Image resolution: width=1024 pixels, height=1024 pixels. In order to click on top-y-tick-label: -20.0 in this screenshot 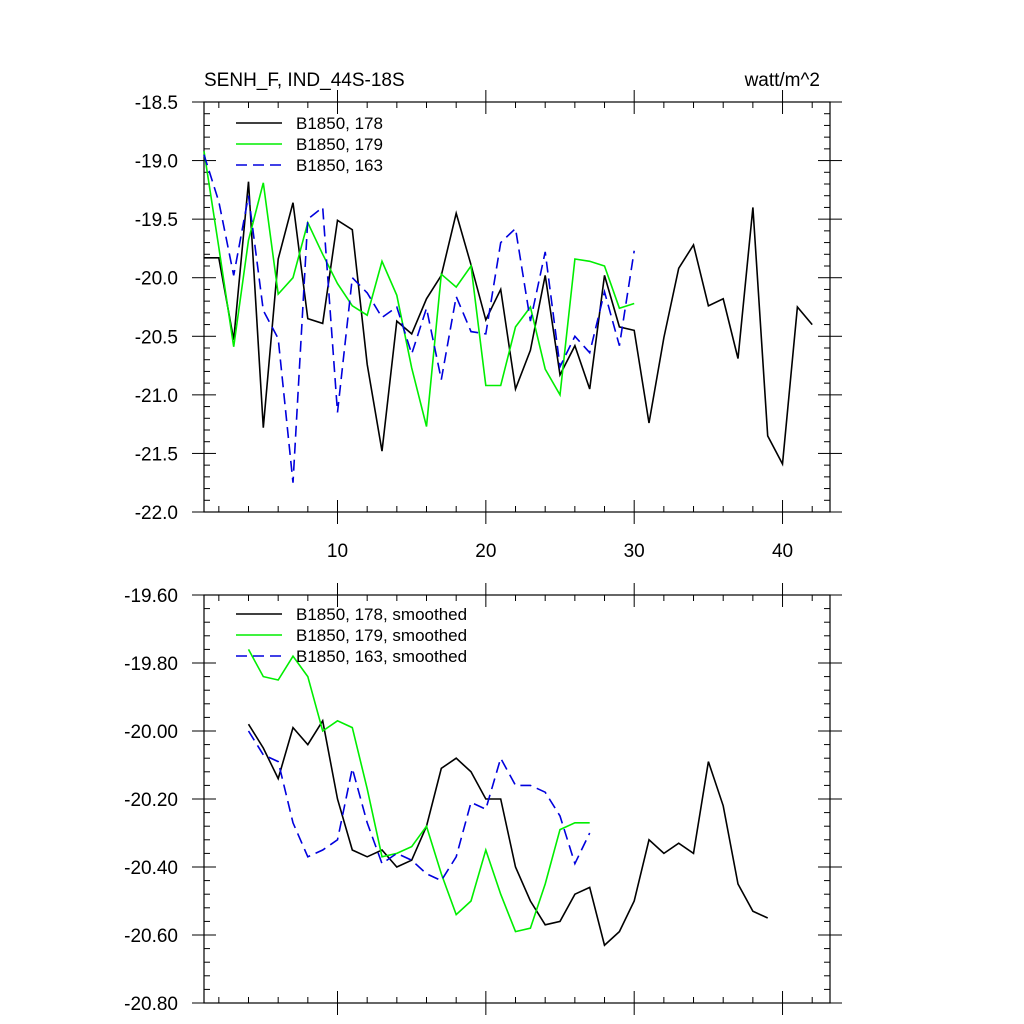, I will do `click(156, 279)`.